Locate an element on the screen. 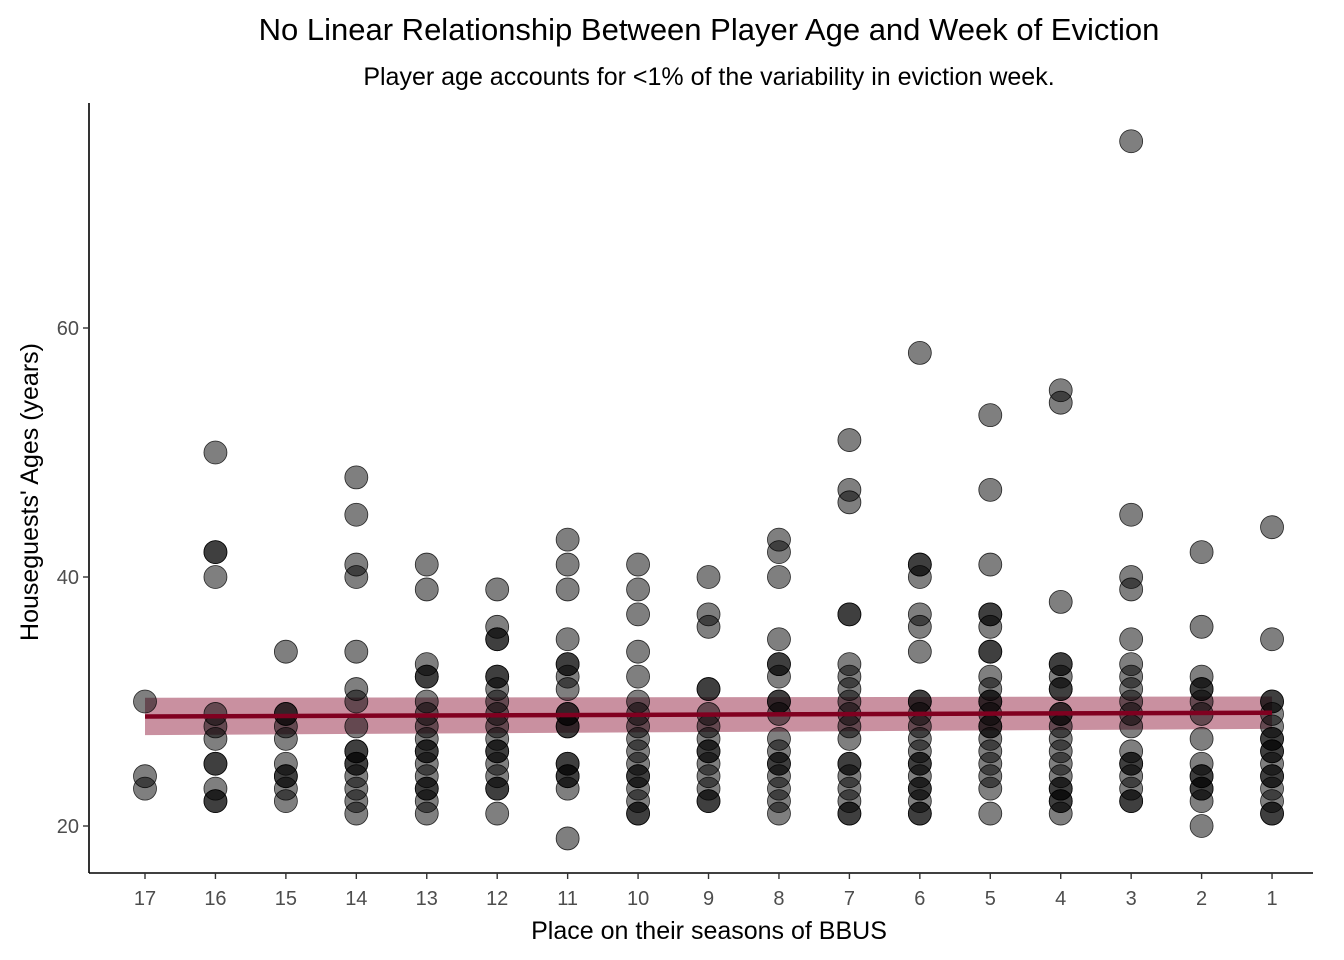 The height and width of the screenshot is (960, 1344). x-tick-label: 15 is located at coordinates (286, 899).